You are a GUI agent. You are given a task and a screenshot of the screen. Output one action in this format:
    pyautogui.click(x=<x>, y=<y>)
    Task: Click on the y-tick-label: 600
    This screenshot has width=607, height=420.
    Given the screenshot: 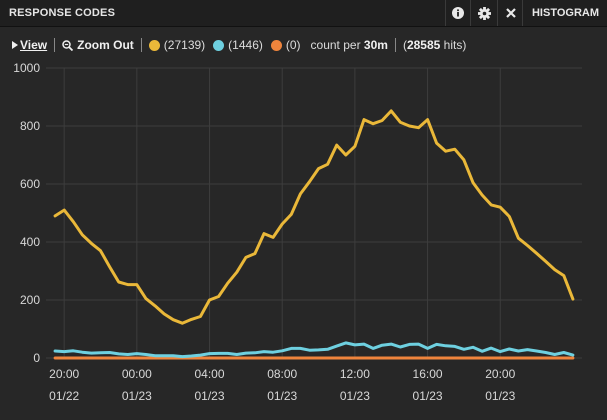 What is the action you would take?
    pyautogui.click(x=30, y=184)
    